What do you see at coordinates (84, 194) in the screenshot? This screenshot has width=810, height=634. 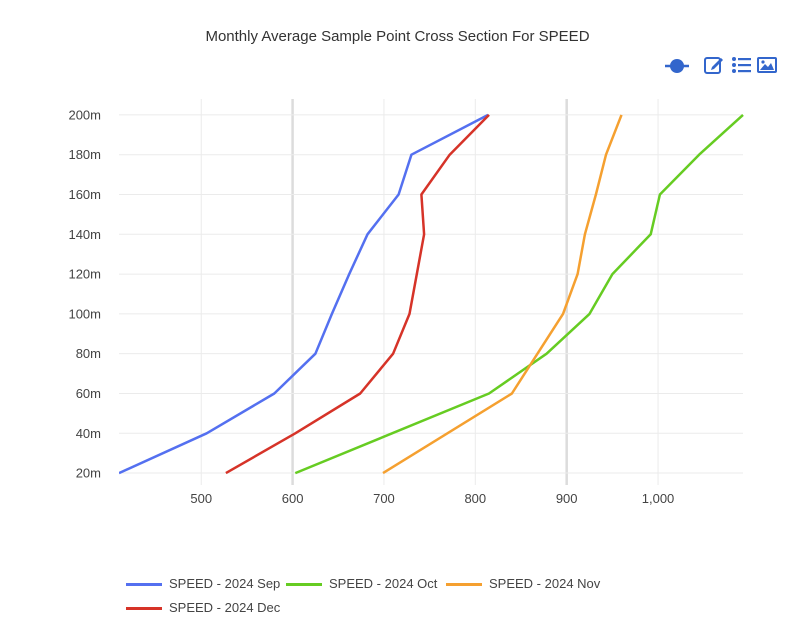 I see `y-tick-label: 160m` at bounding box center [84, 194].